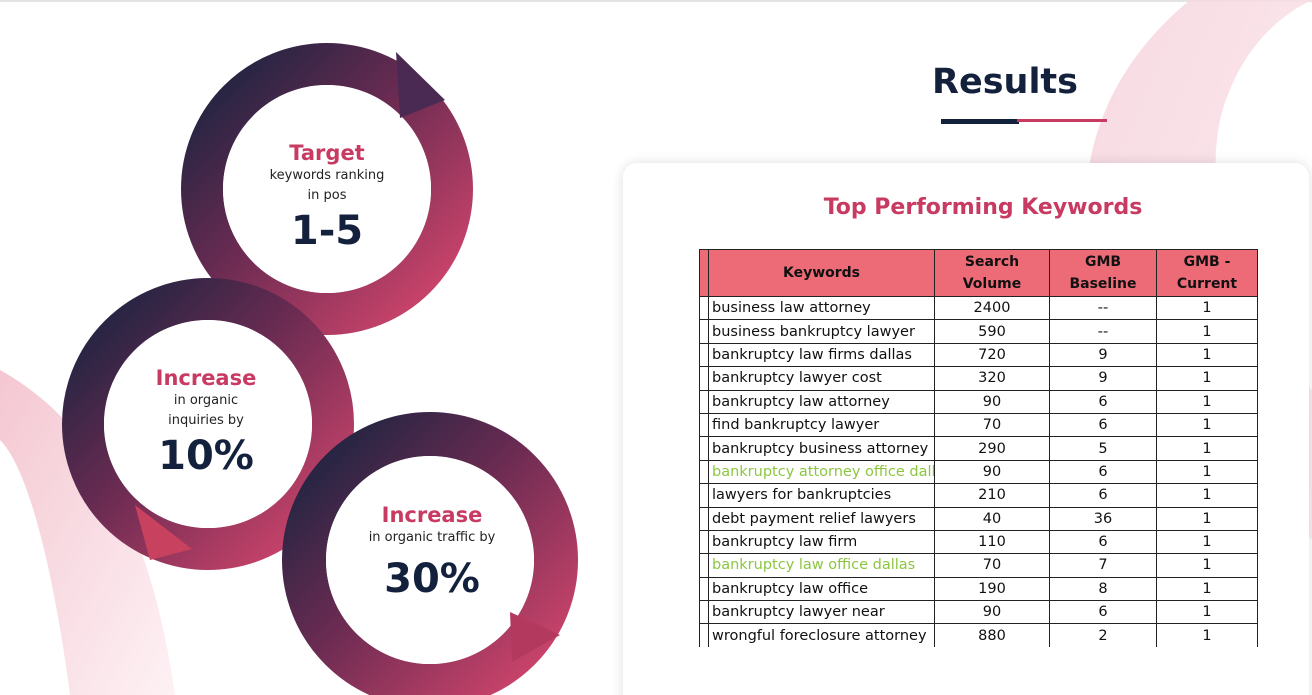  Describe the element at coordinates (992, 308) in the screenshot. I see `cell-search-volume: 2400` at that location.